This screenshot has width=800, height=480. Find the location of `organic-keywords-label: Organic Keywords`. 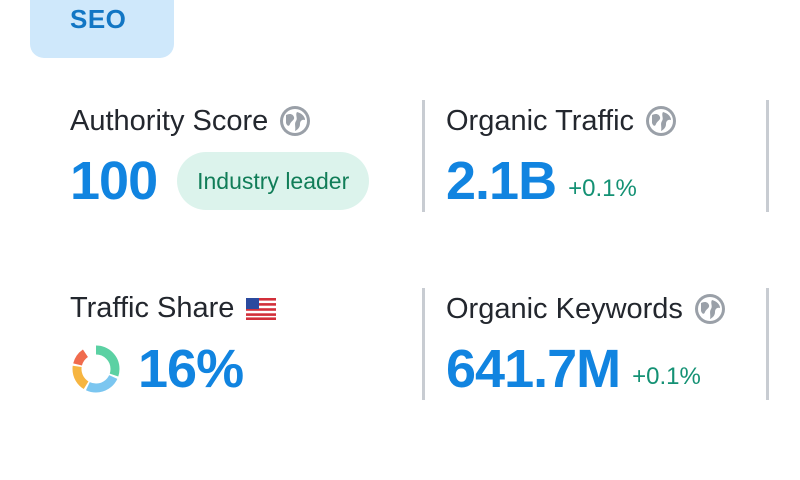

organic-keywords-label: Organic Keywords is located at coordinates (564, 308).